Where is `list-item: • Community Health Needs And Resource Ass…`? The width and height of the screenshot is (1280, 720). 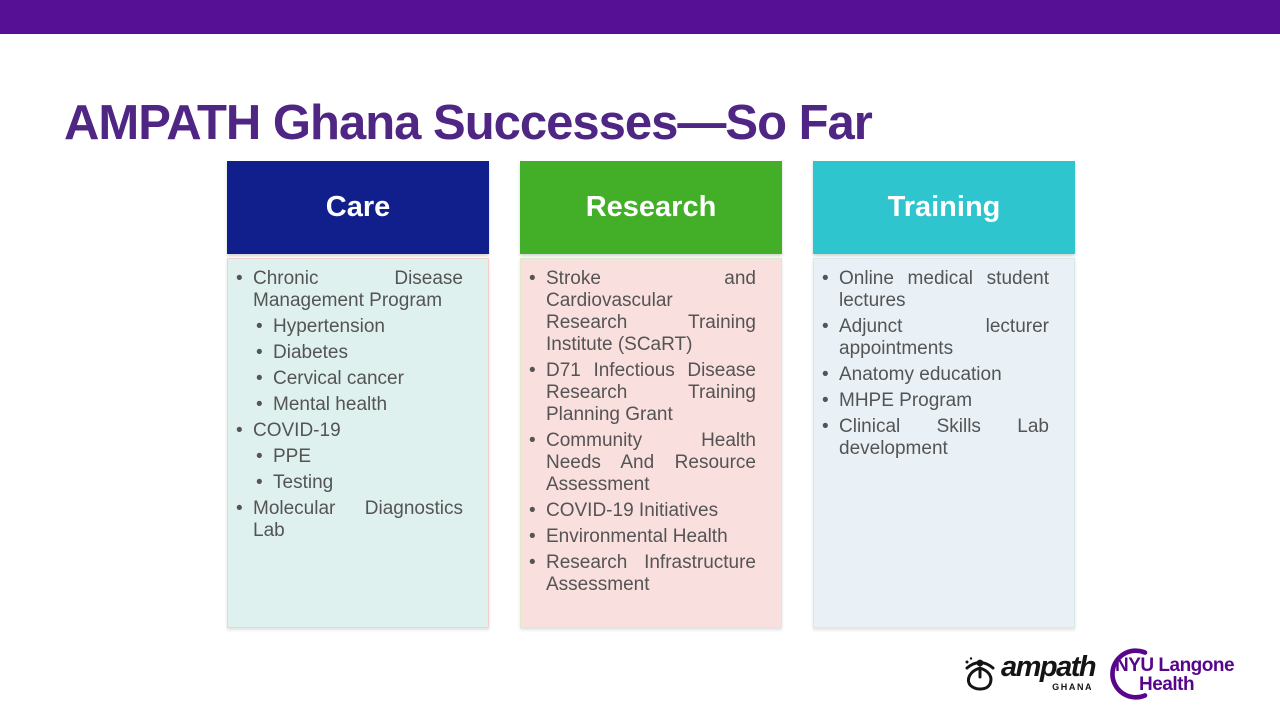
list-item: • Community Health Needs And Resource Ass… is located at coordinates (642, 462).